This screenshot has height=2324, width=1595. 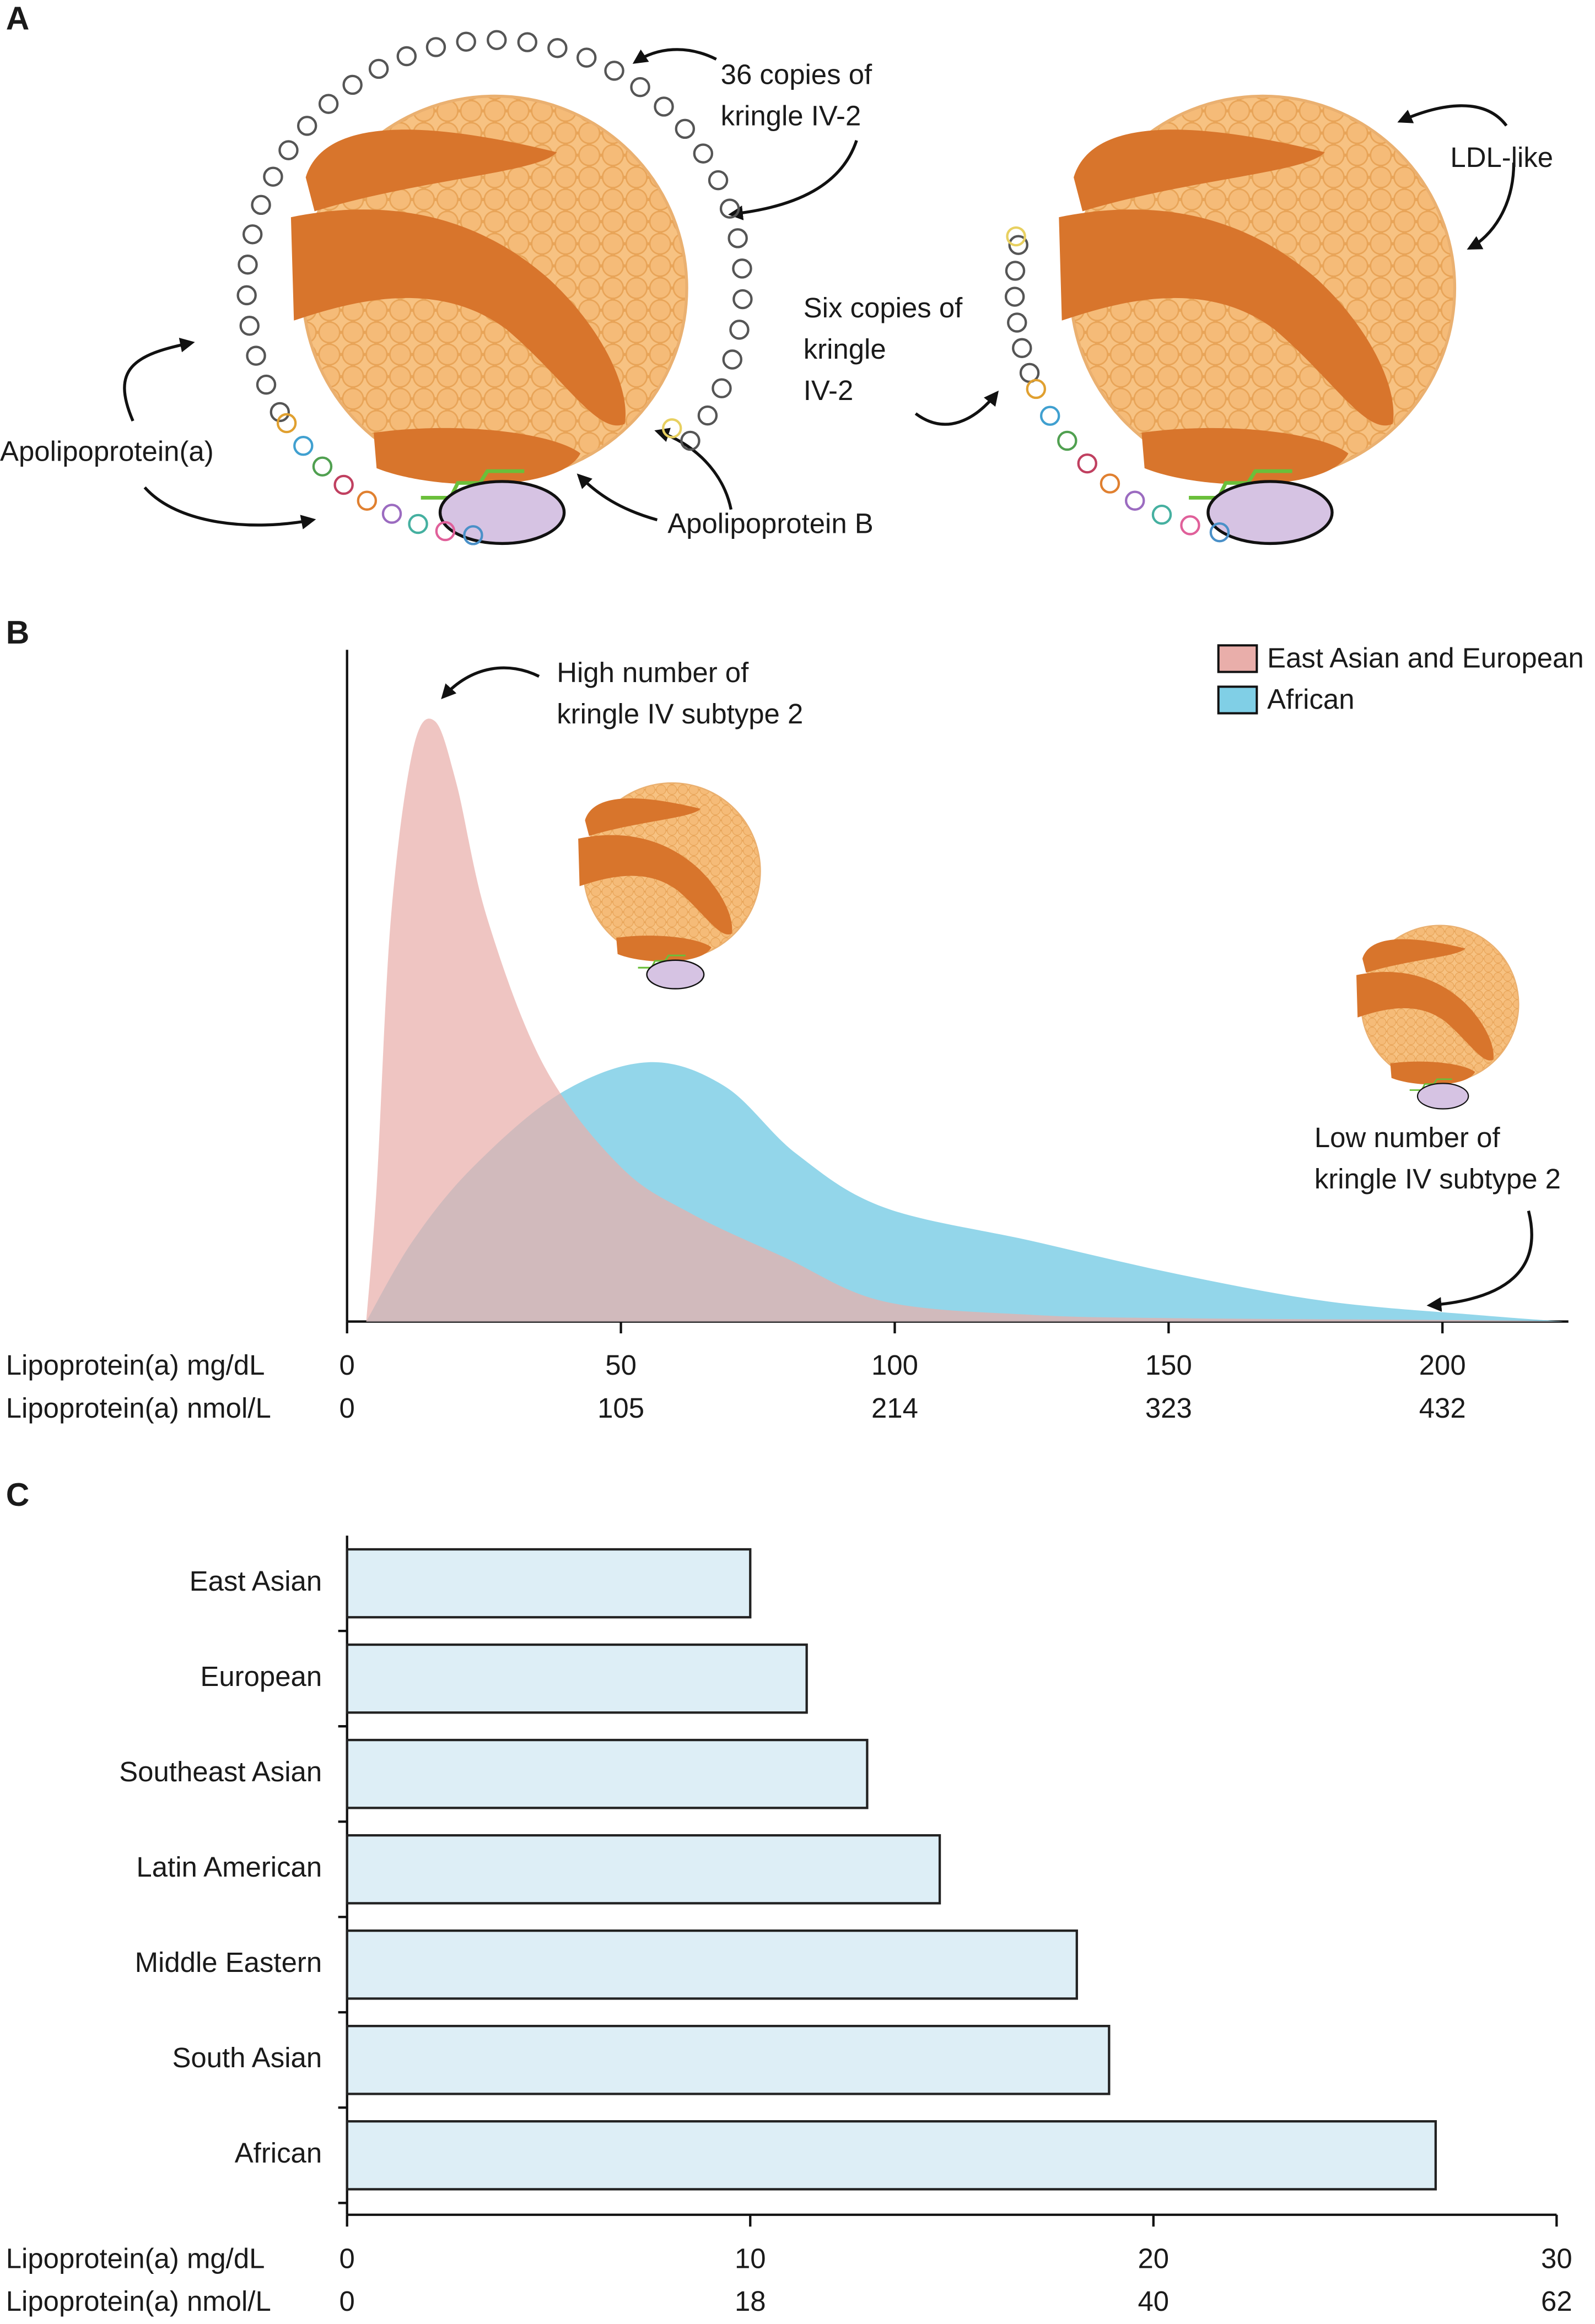 What do you see at coordinates (1425, 658) in the screenshot?
I see `legend-label: East Asian and European` at bounding box center [1425, 658].